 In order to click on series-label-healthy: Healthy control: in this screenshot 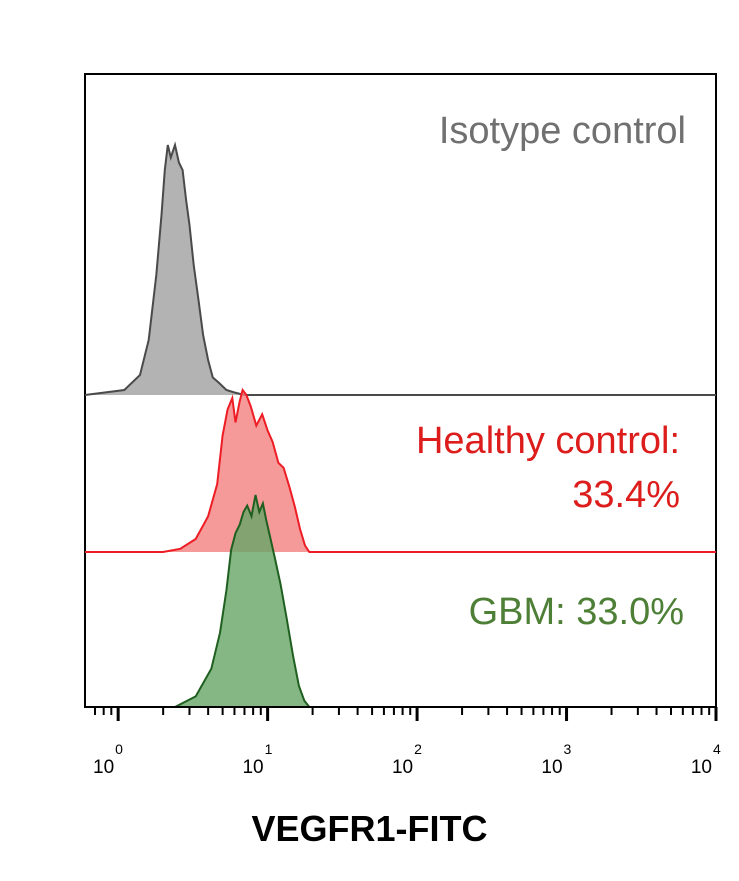, I will do `click(548, 441)`.